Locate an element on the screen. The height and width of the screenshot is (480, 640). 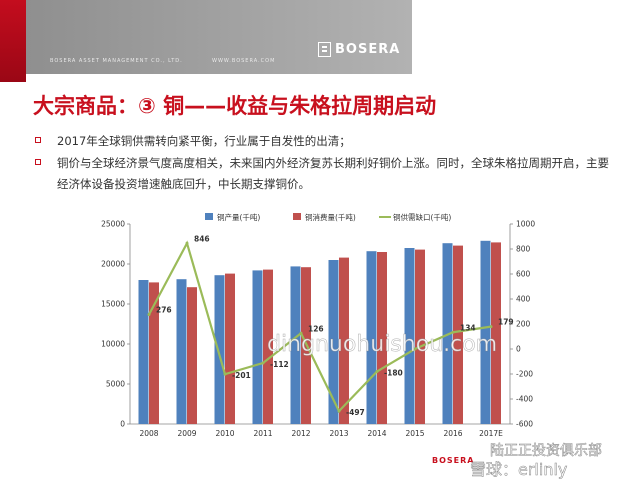
x-tick-label: 2013 is located at coordinates (338, 433).